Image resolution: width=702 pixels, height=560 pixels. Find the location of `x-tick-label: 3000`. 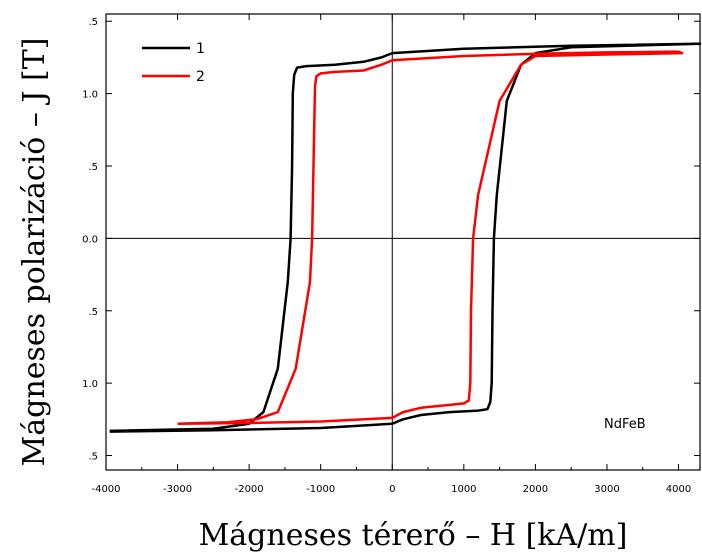

x-tick-label: 3000 is located at coordinates (606, 489).